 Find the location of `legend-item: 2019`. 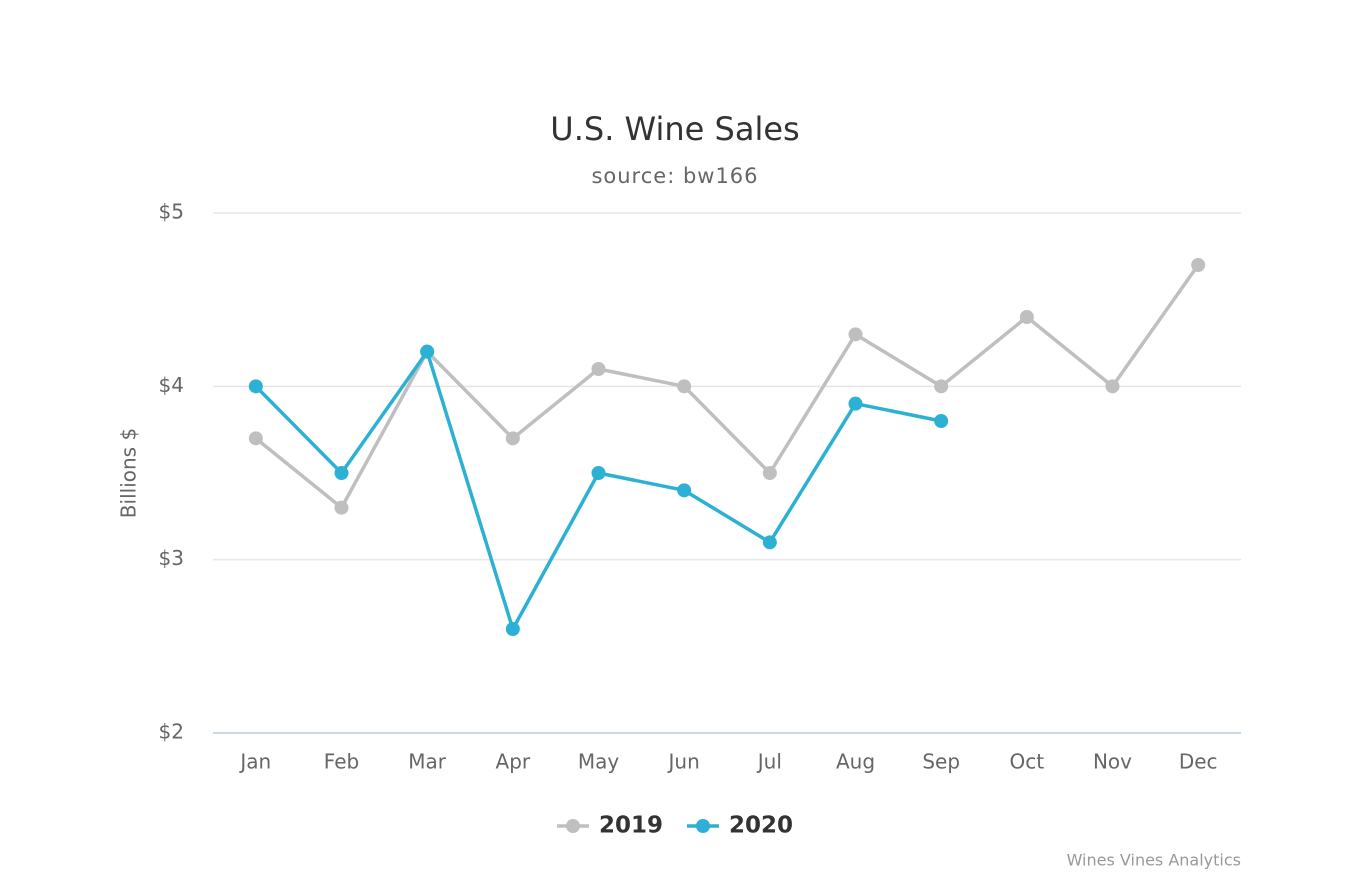

legend-item: 2019 is located at coordinates (610, 826).